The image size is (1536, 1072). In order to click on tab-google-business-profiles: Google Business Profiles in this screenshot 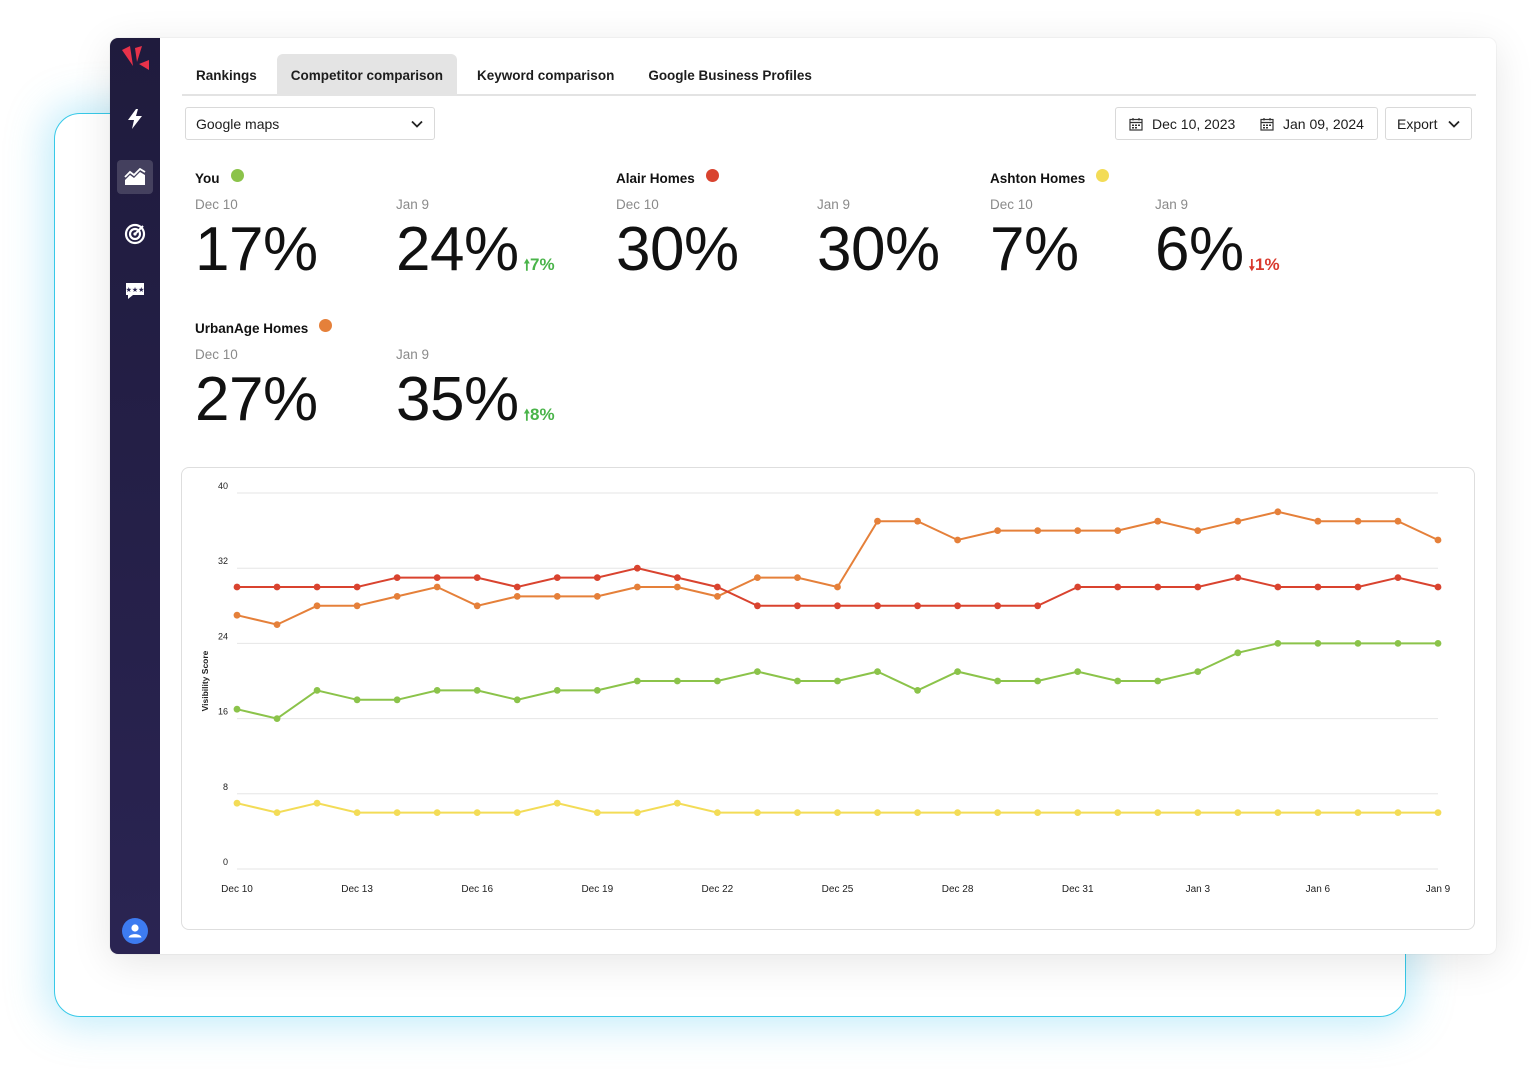, I will do `click(730, 75)`.